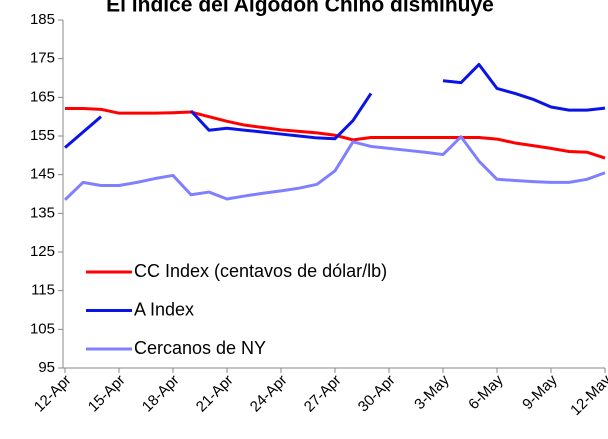 The image size is (608, 439). What do you see at coordinates (42, 328) in the screenshot?
I see `y-tick-label: 105` at bounding box center [42, 328].